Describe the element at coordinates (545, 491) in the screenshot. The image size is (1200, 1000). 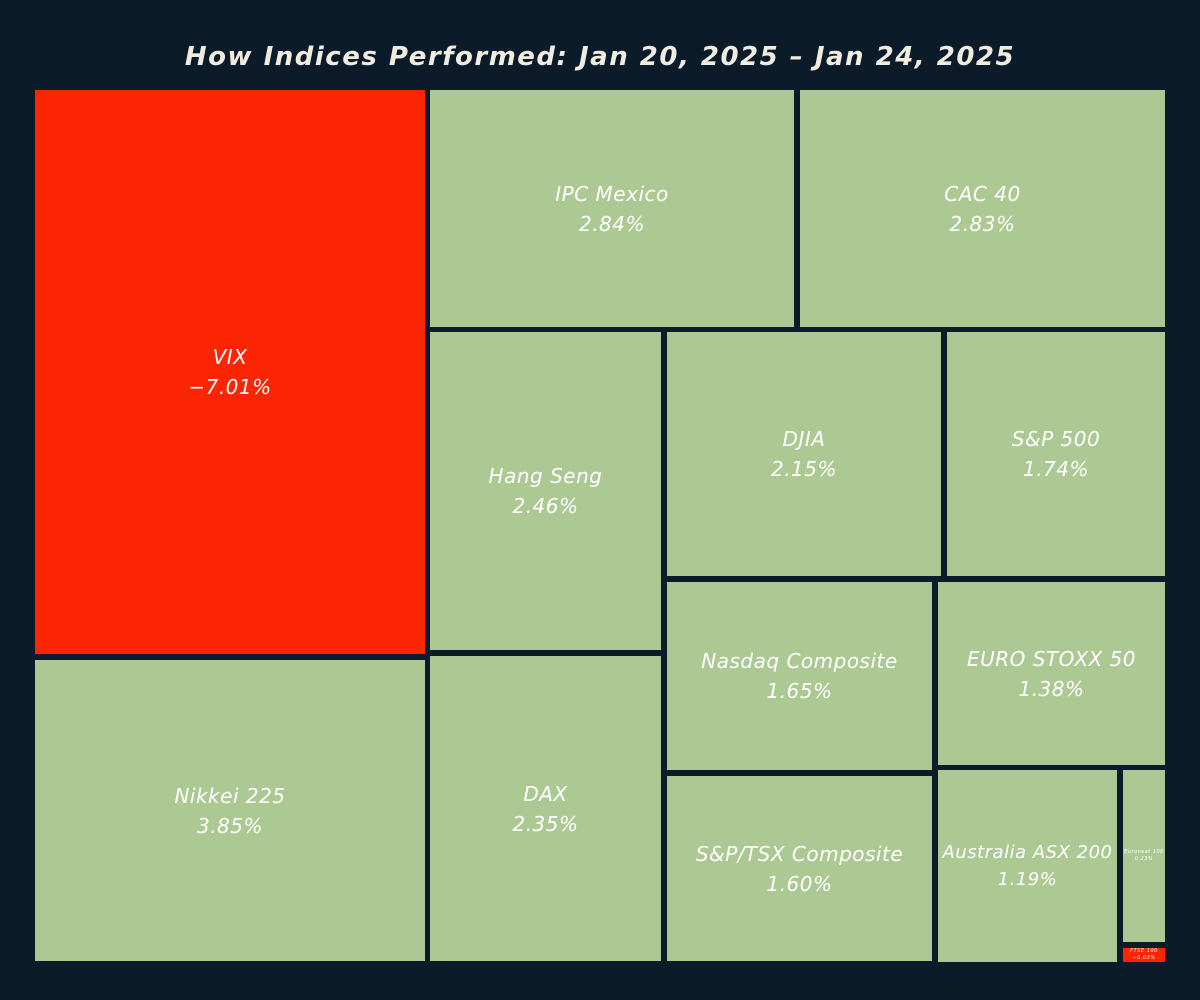
I see `treemap-tile-hang-seng: Hang Seng 2.46%` at that location.